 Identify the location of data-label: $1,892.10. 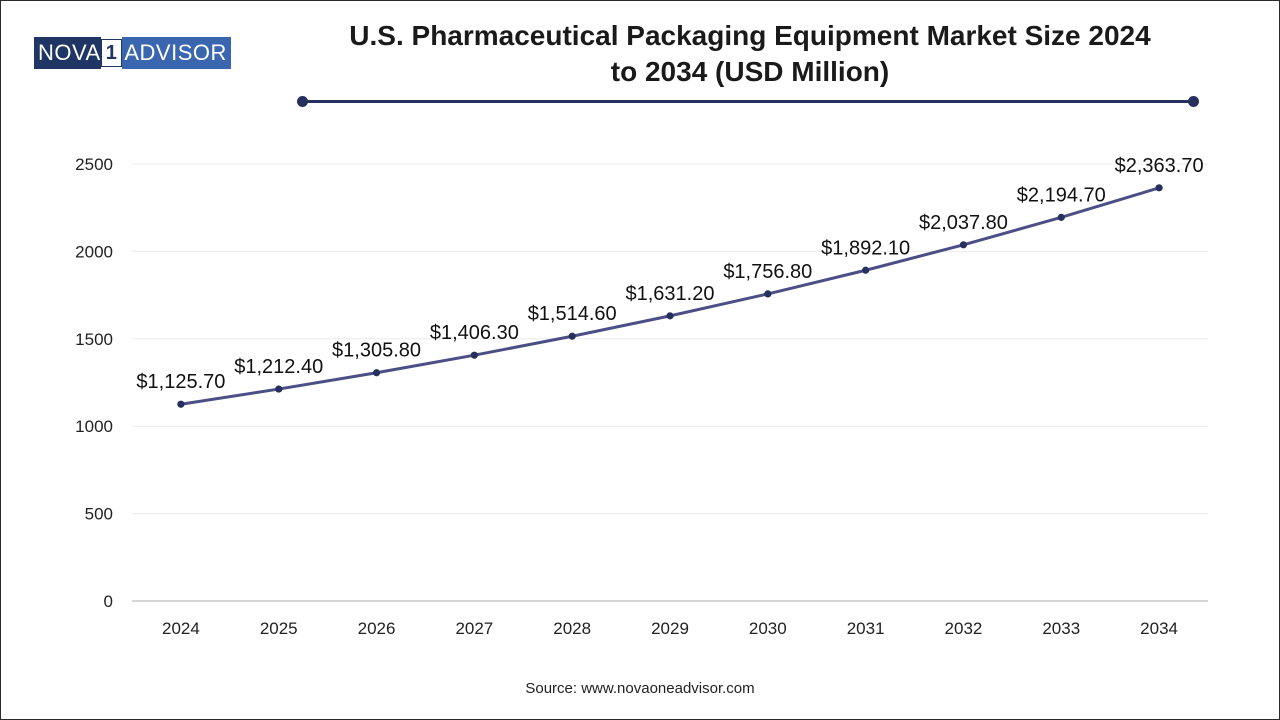
(865, 248).